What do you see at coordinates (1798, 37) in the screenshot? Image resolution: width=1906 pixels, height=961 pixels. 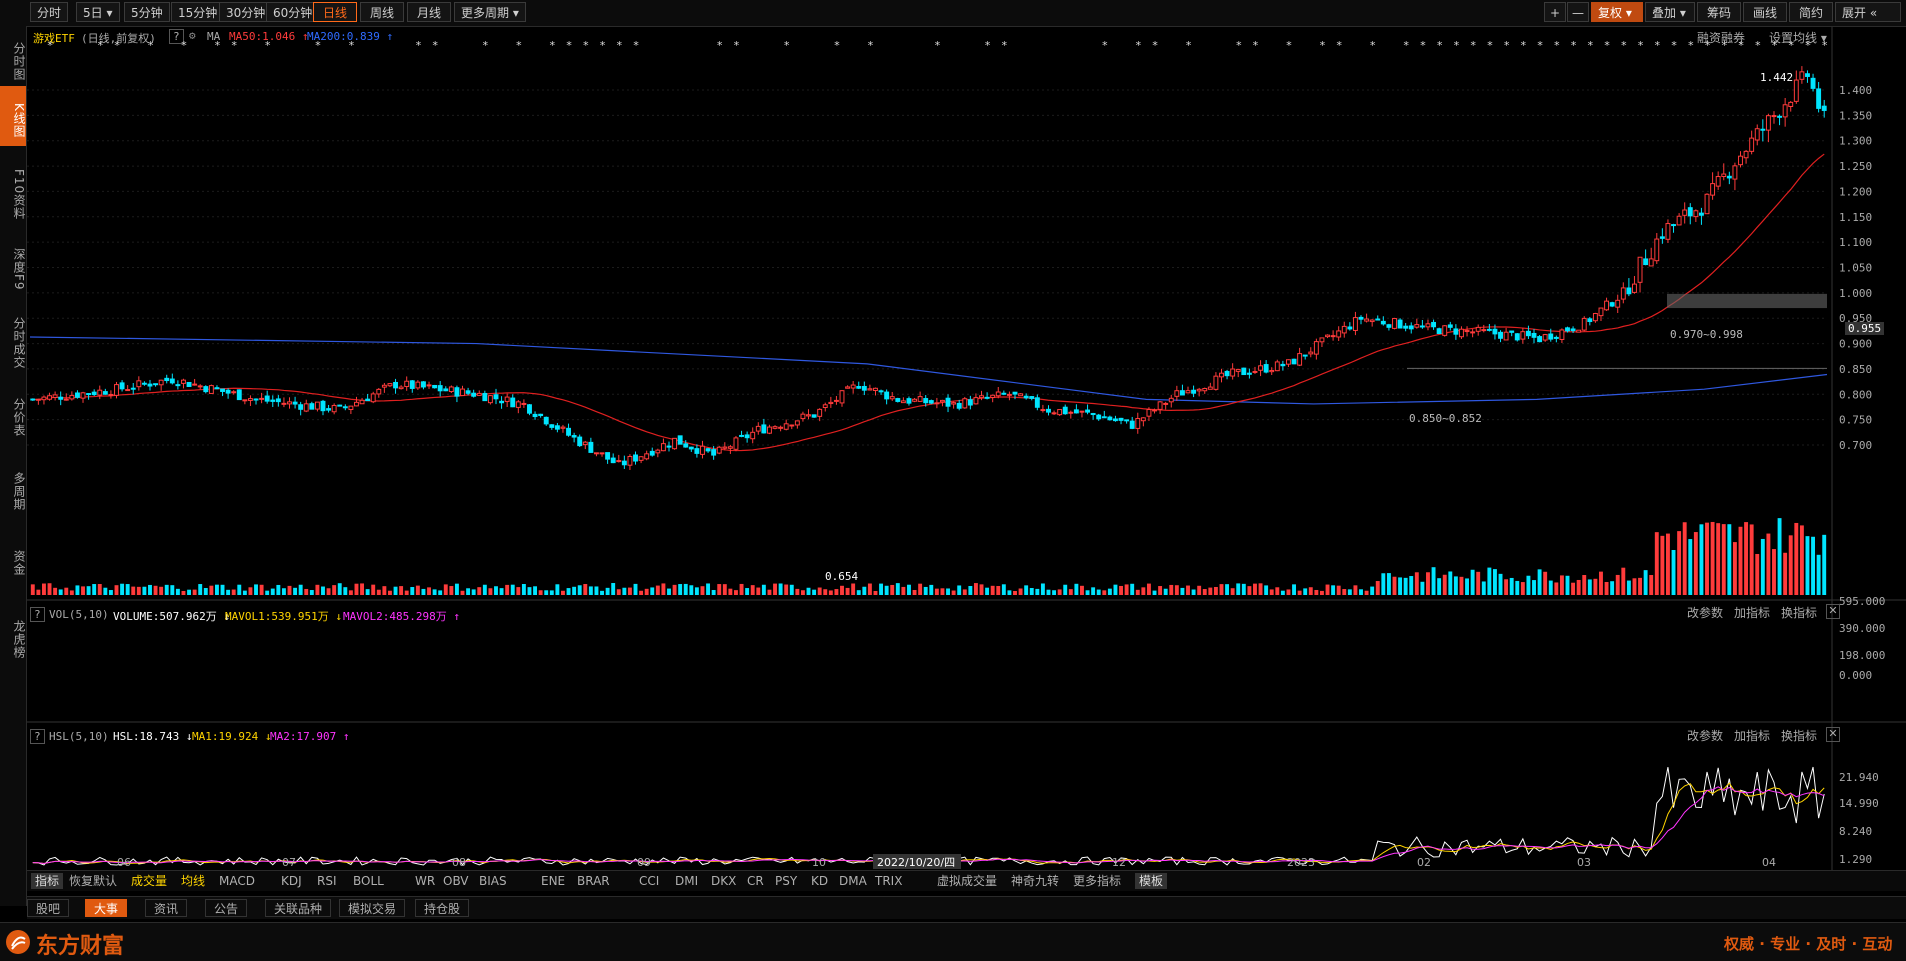 I see `set-ma-dropdown: 设置均线 ▾` at bounding box center [1798, 37].